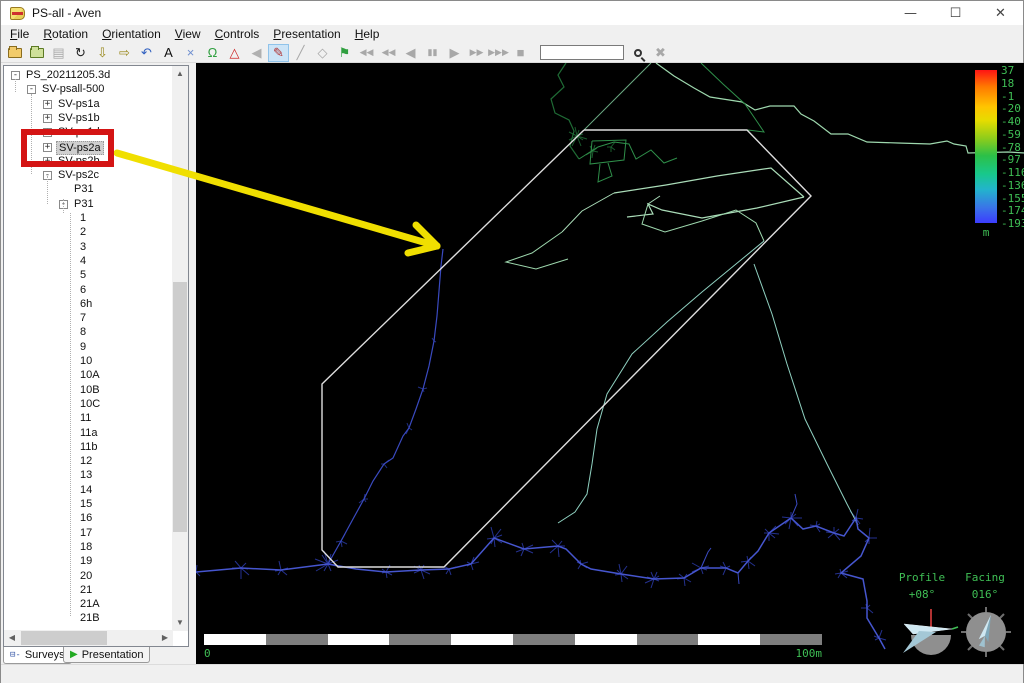 This screenshot has width=1024, height=683. I want to click on line-tool-button: ╱, so click(300, 52).